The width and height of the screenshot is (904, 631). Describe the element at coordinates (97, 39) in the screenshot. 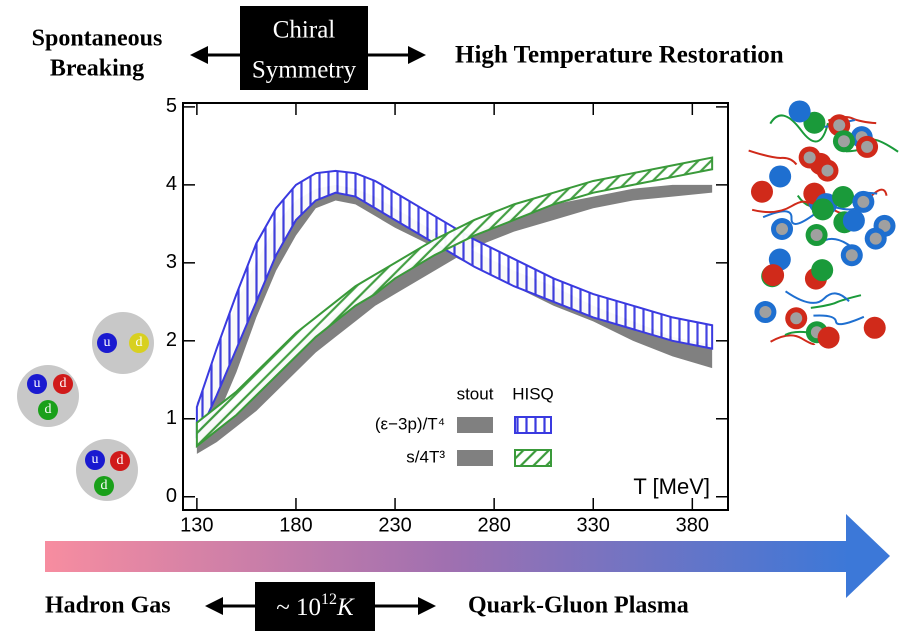

I see `annotation: Spontaneous` at that location.